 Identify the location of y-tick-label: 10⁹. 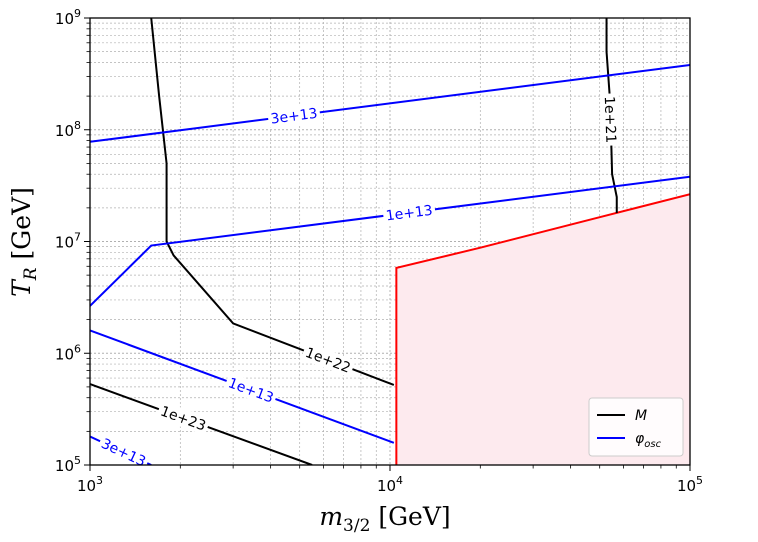
(68, 17).